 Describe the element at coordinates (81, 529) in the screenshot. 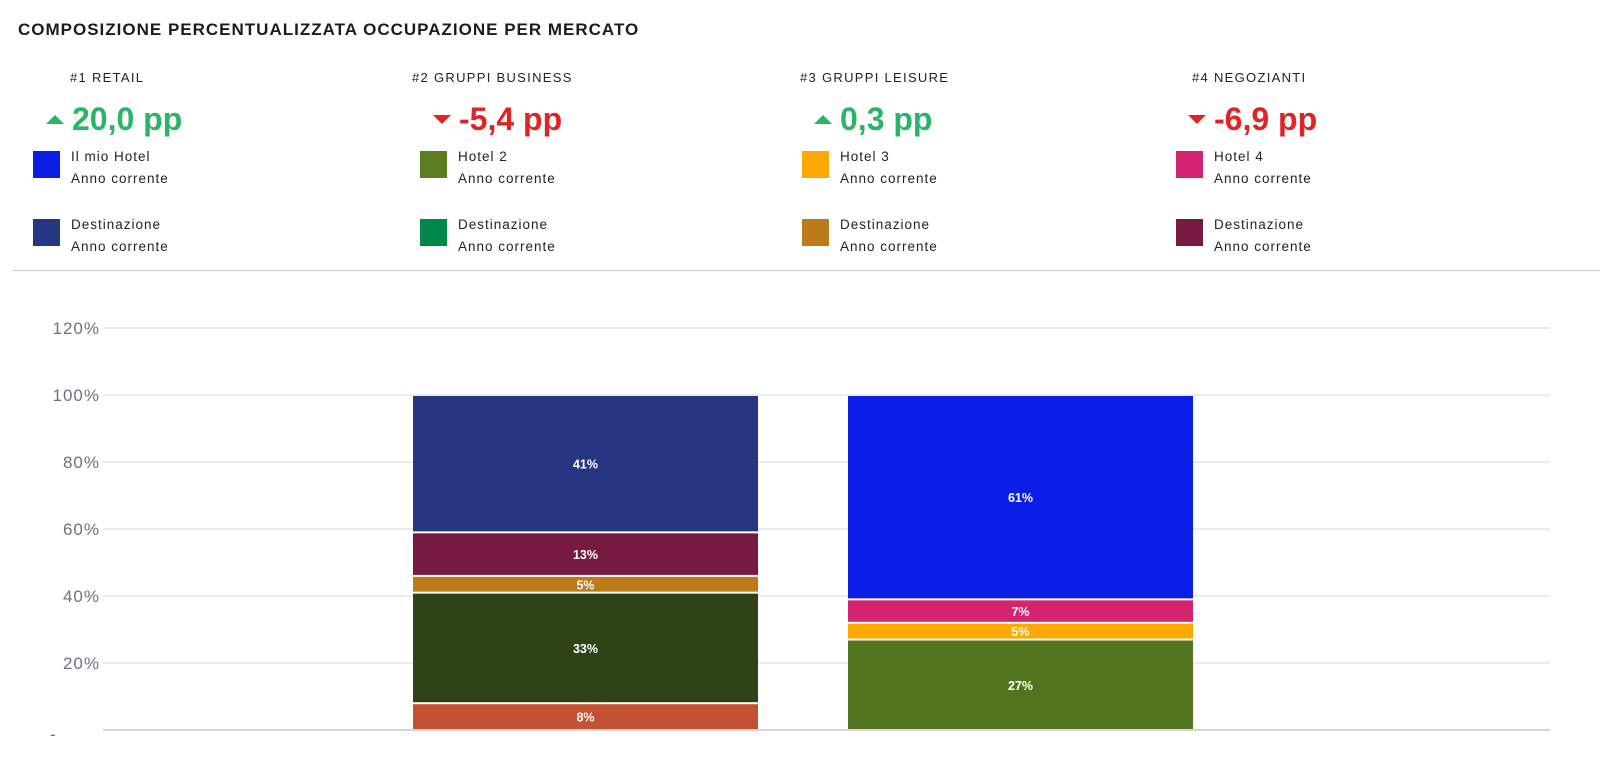

I see `y-tick-label: 60%` at that location.